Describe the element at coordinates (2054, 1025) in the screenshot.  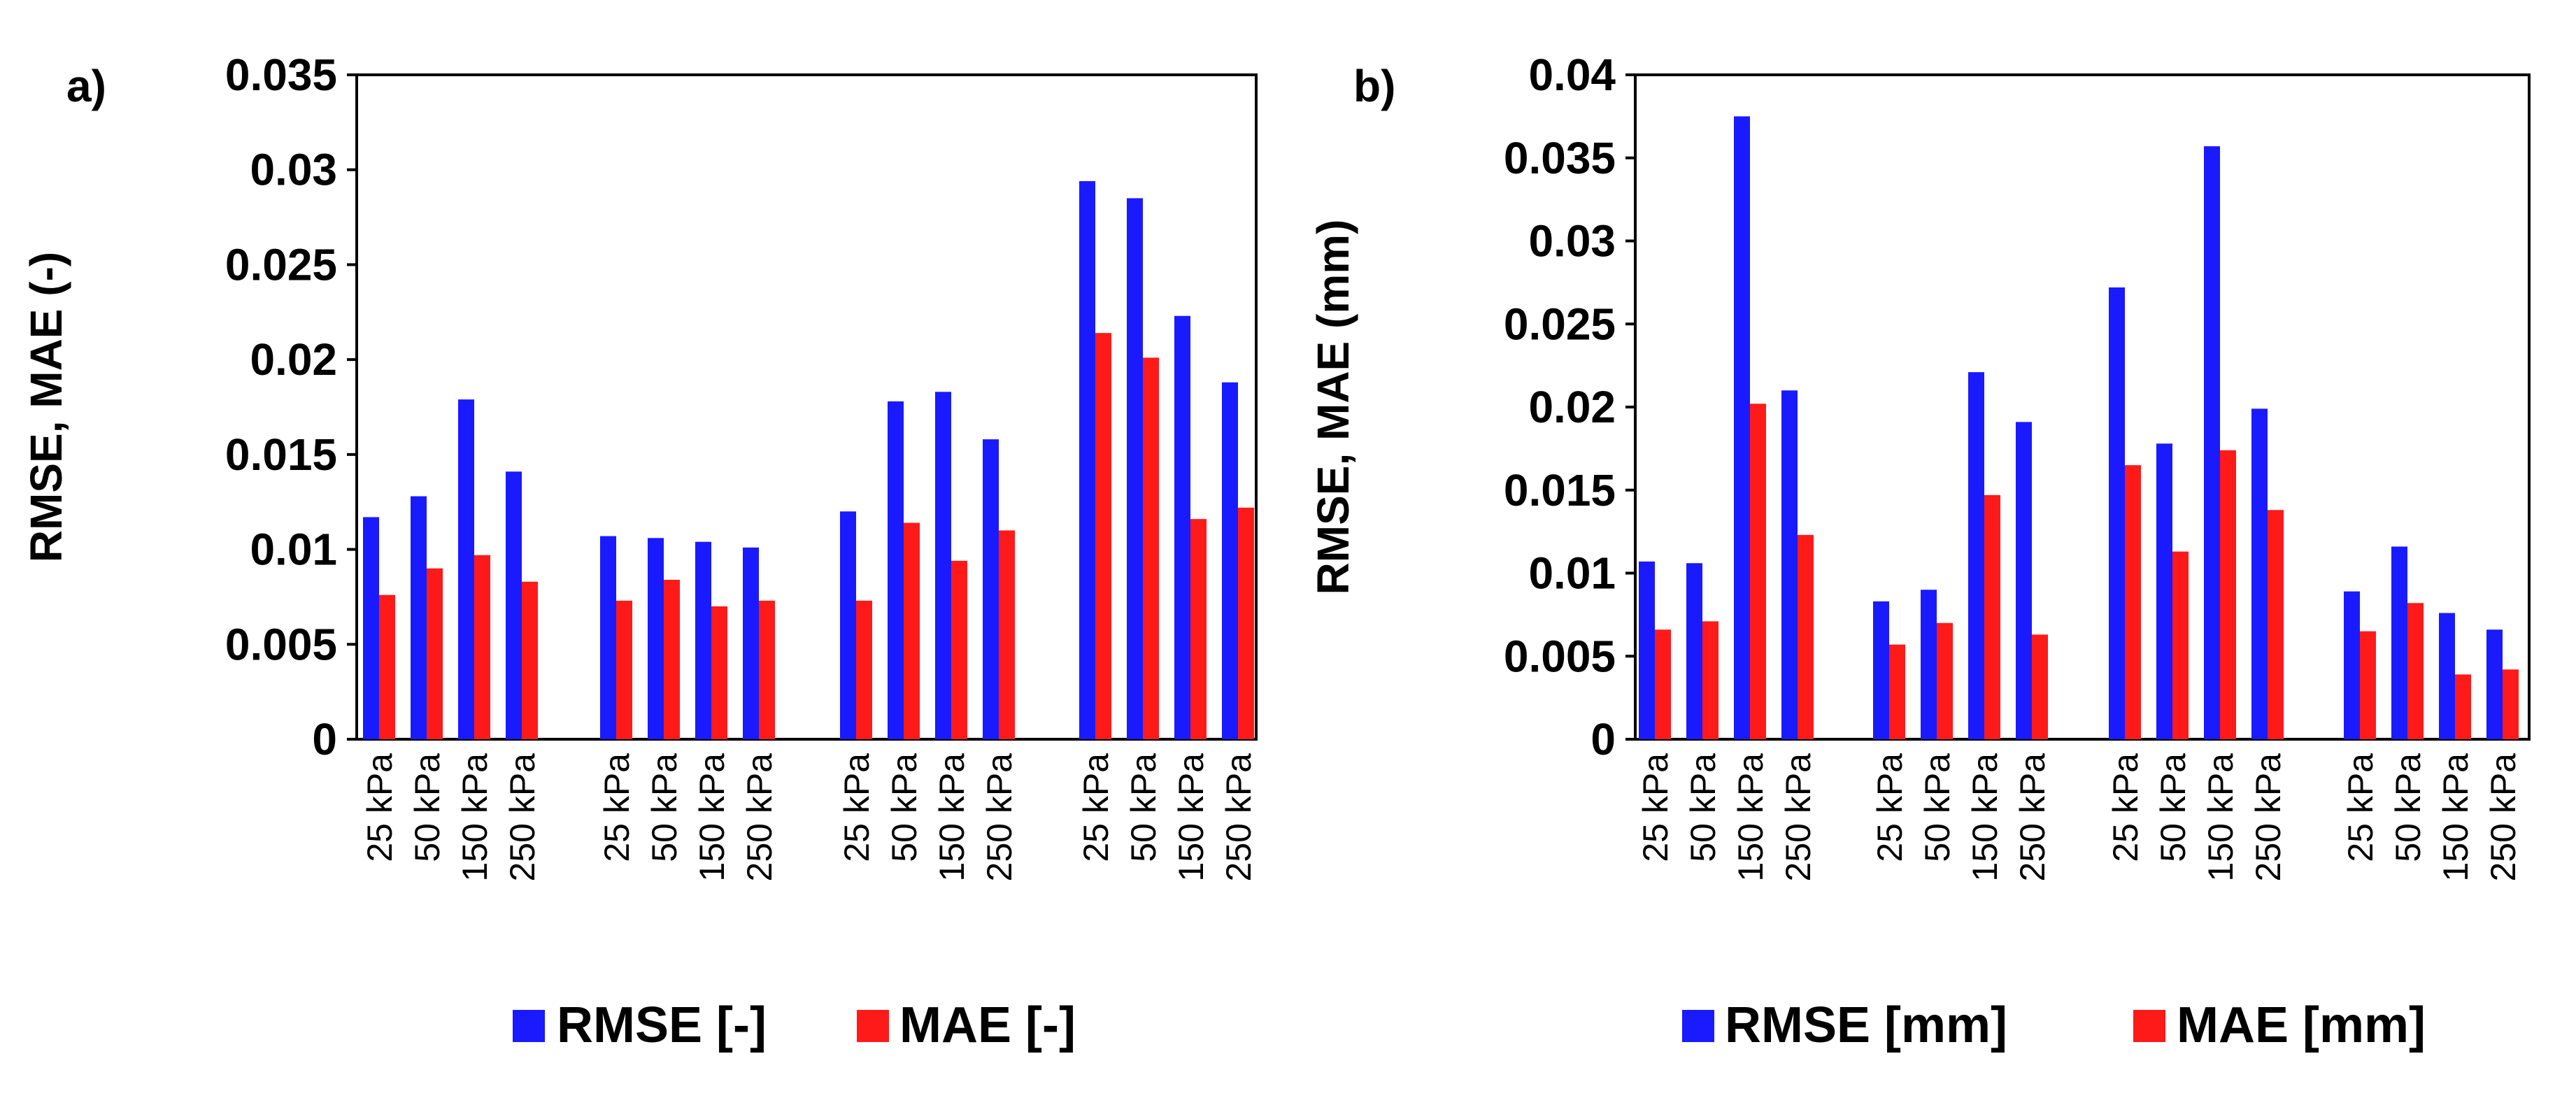
I see `legend: RMSE [mm] MAE [mm]` at that location.